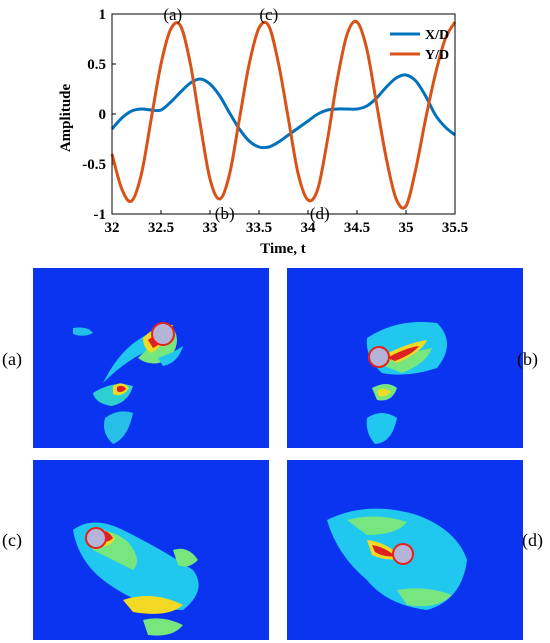  Describe the element at coordinates (419, 45) in the screenshot. I see `legend: X/D Y/D` at that location.